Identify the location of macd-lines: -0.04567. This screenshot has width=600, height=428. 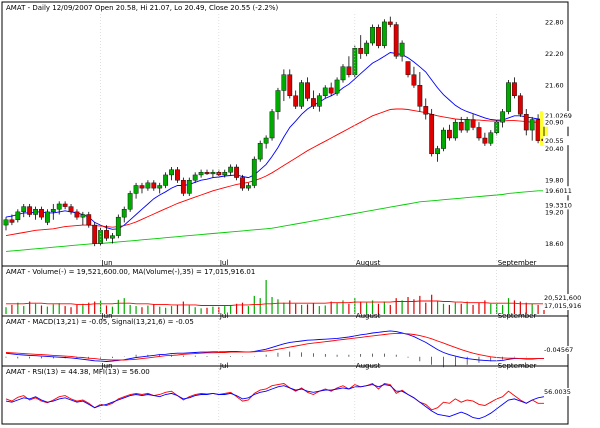
(289, 349).